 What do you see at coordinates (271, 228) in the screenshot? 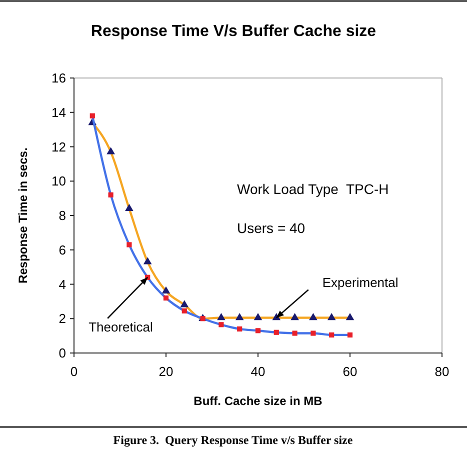
I see `annotation: Users = 40` at bounding box center [271, 228].